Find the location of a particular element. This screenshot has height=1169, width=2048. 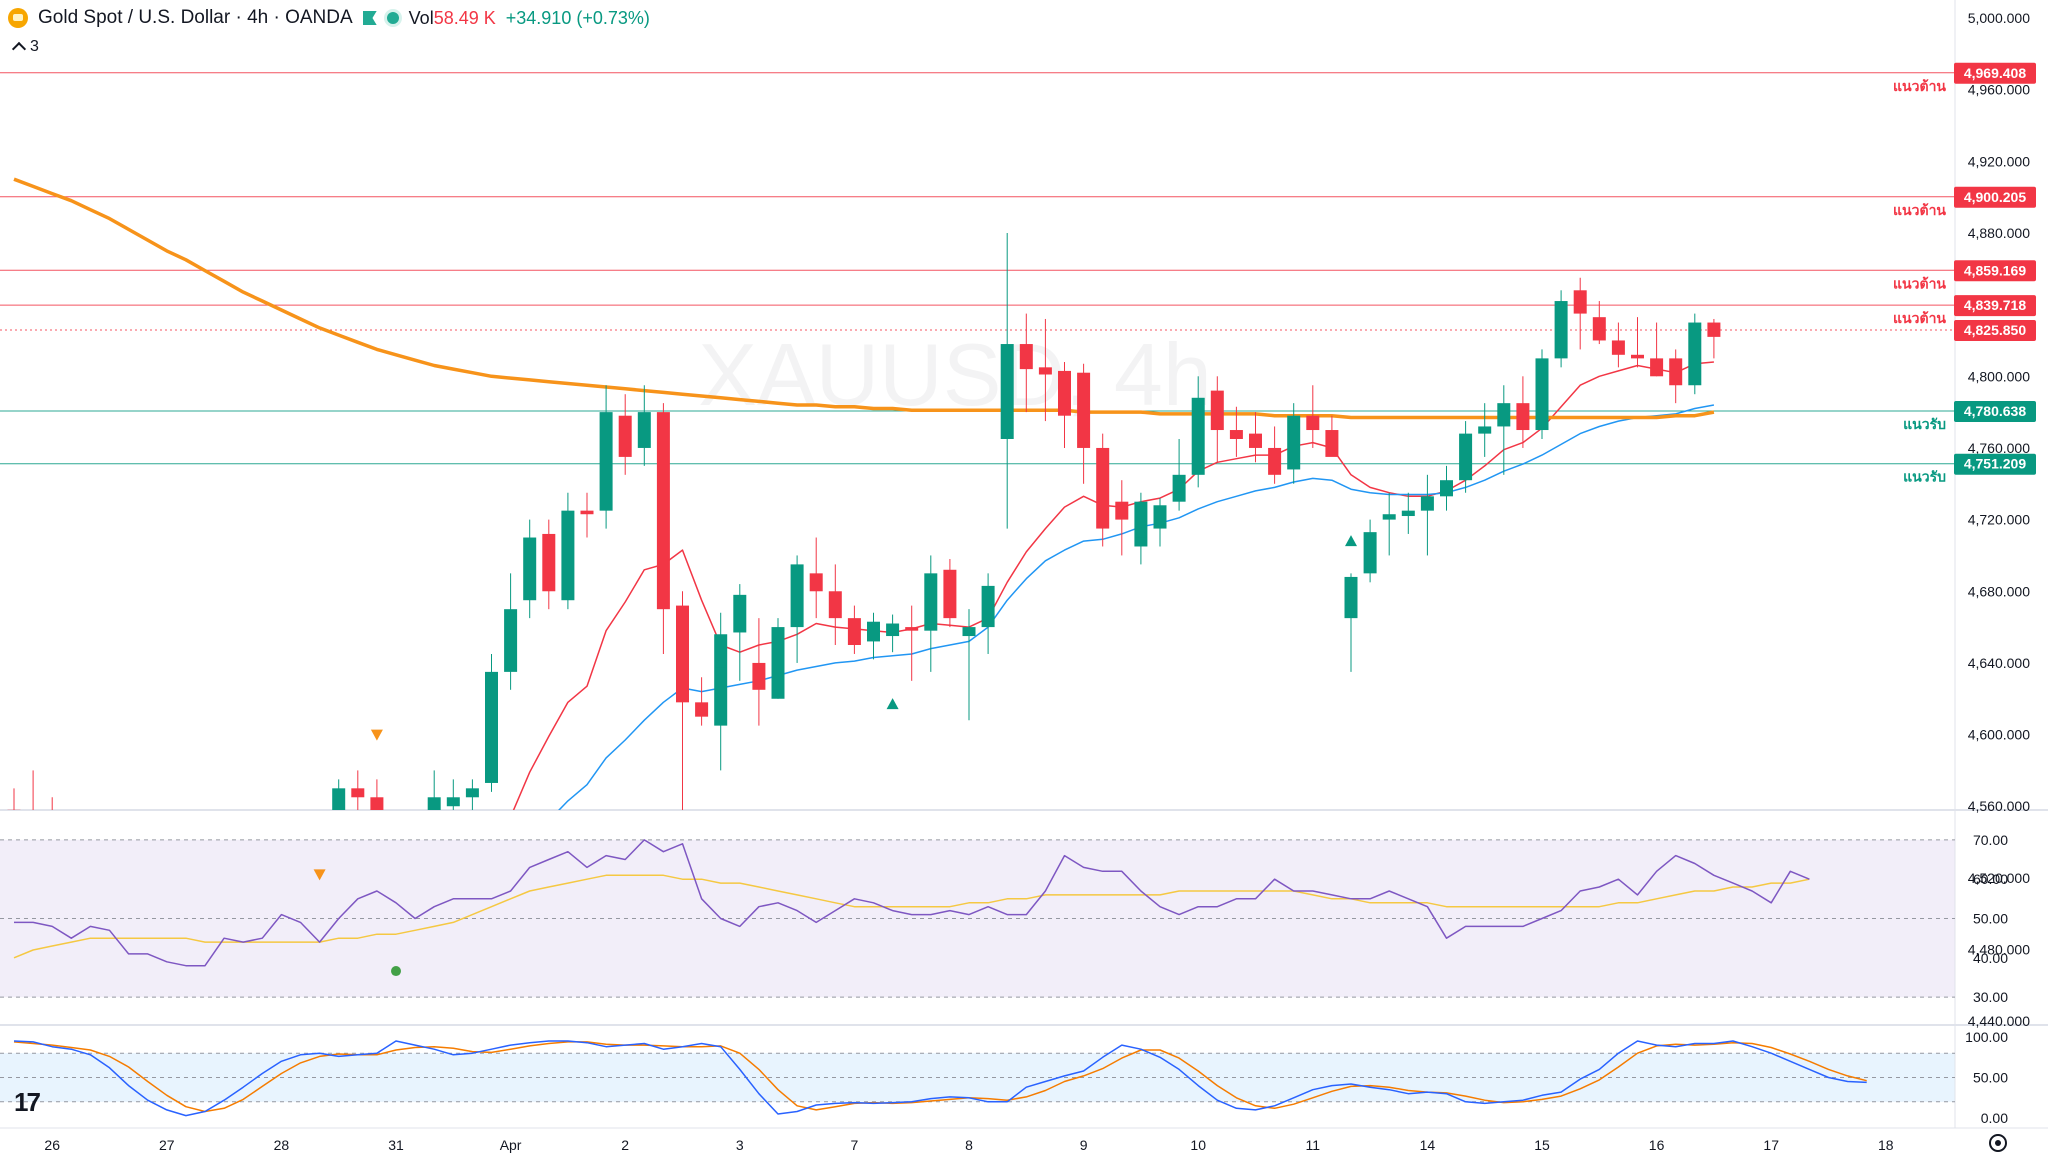

rsi-tick-label: 70.00 is located at coordinates (1990, 840).